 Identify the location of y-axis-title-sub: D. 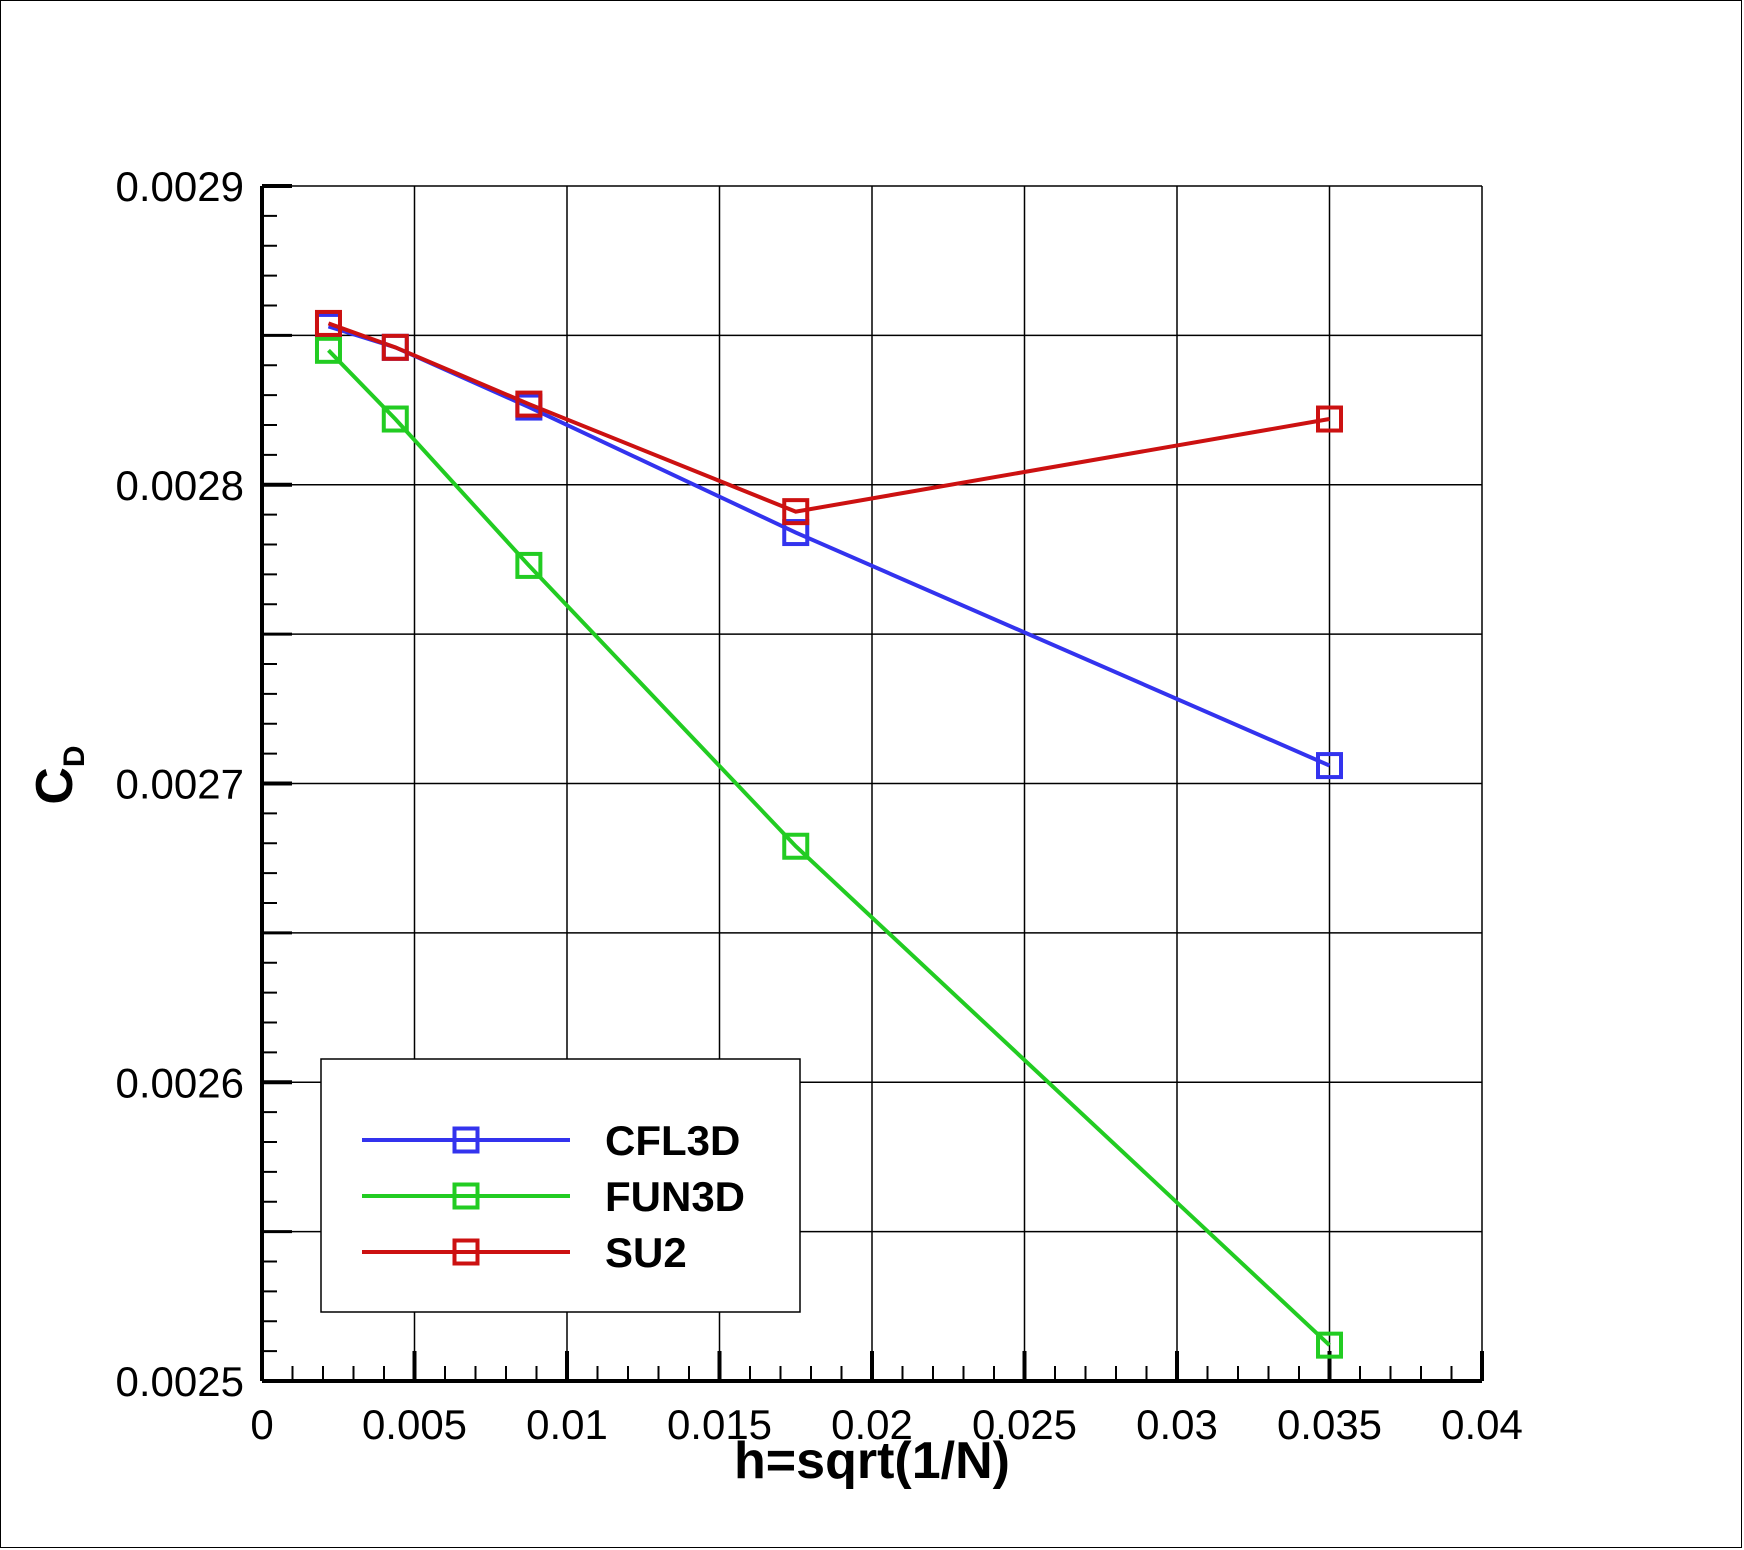
(74, 756).